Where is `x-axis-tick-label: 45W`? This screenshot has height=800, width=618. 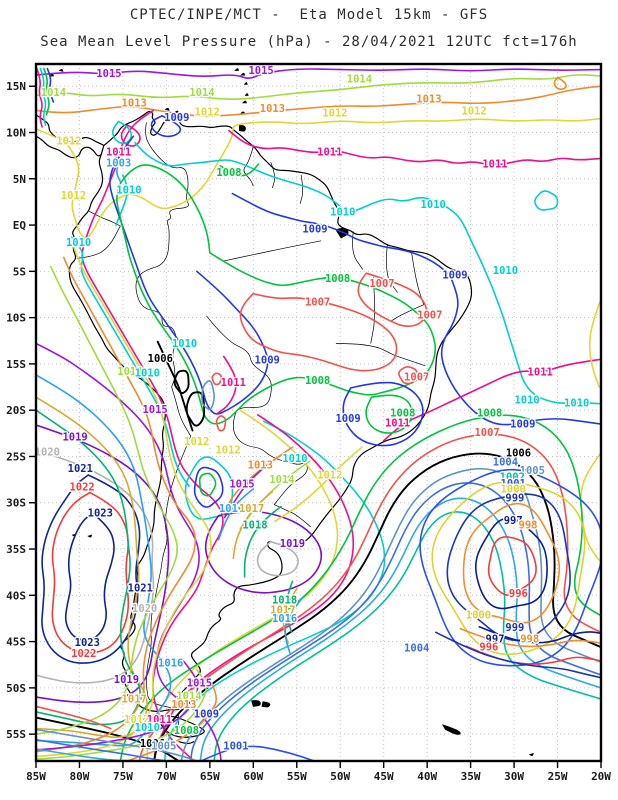 x-axis-tick-label: 45W is located at coordinates (384, 776).